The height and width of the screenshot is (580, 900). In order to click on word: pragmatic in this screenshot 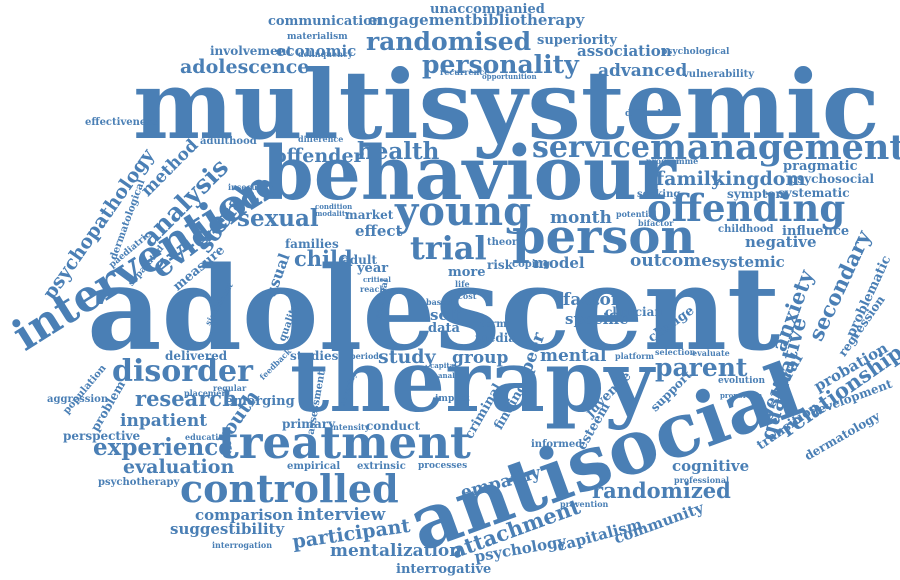, I will do `click(820, 166)`.